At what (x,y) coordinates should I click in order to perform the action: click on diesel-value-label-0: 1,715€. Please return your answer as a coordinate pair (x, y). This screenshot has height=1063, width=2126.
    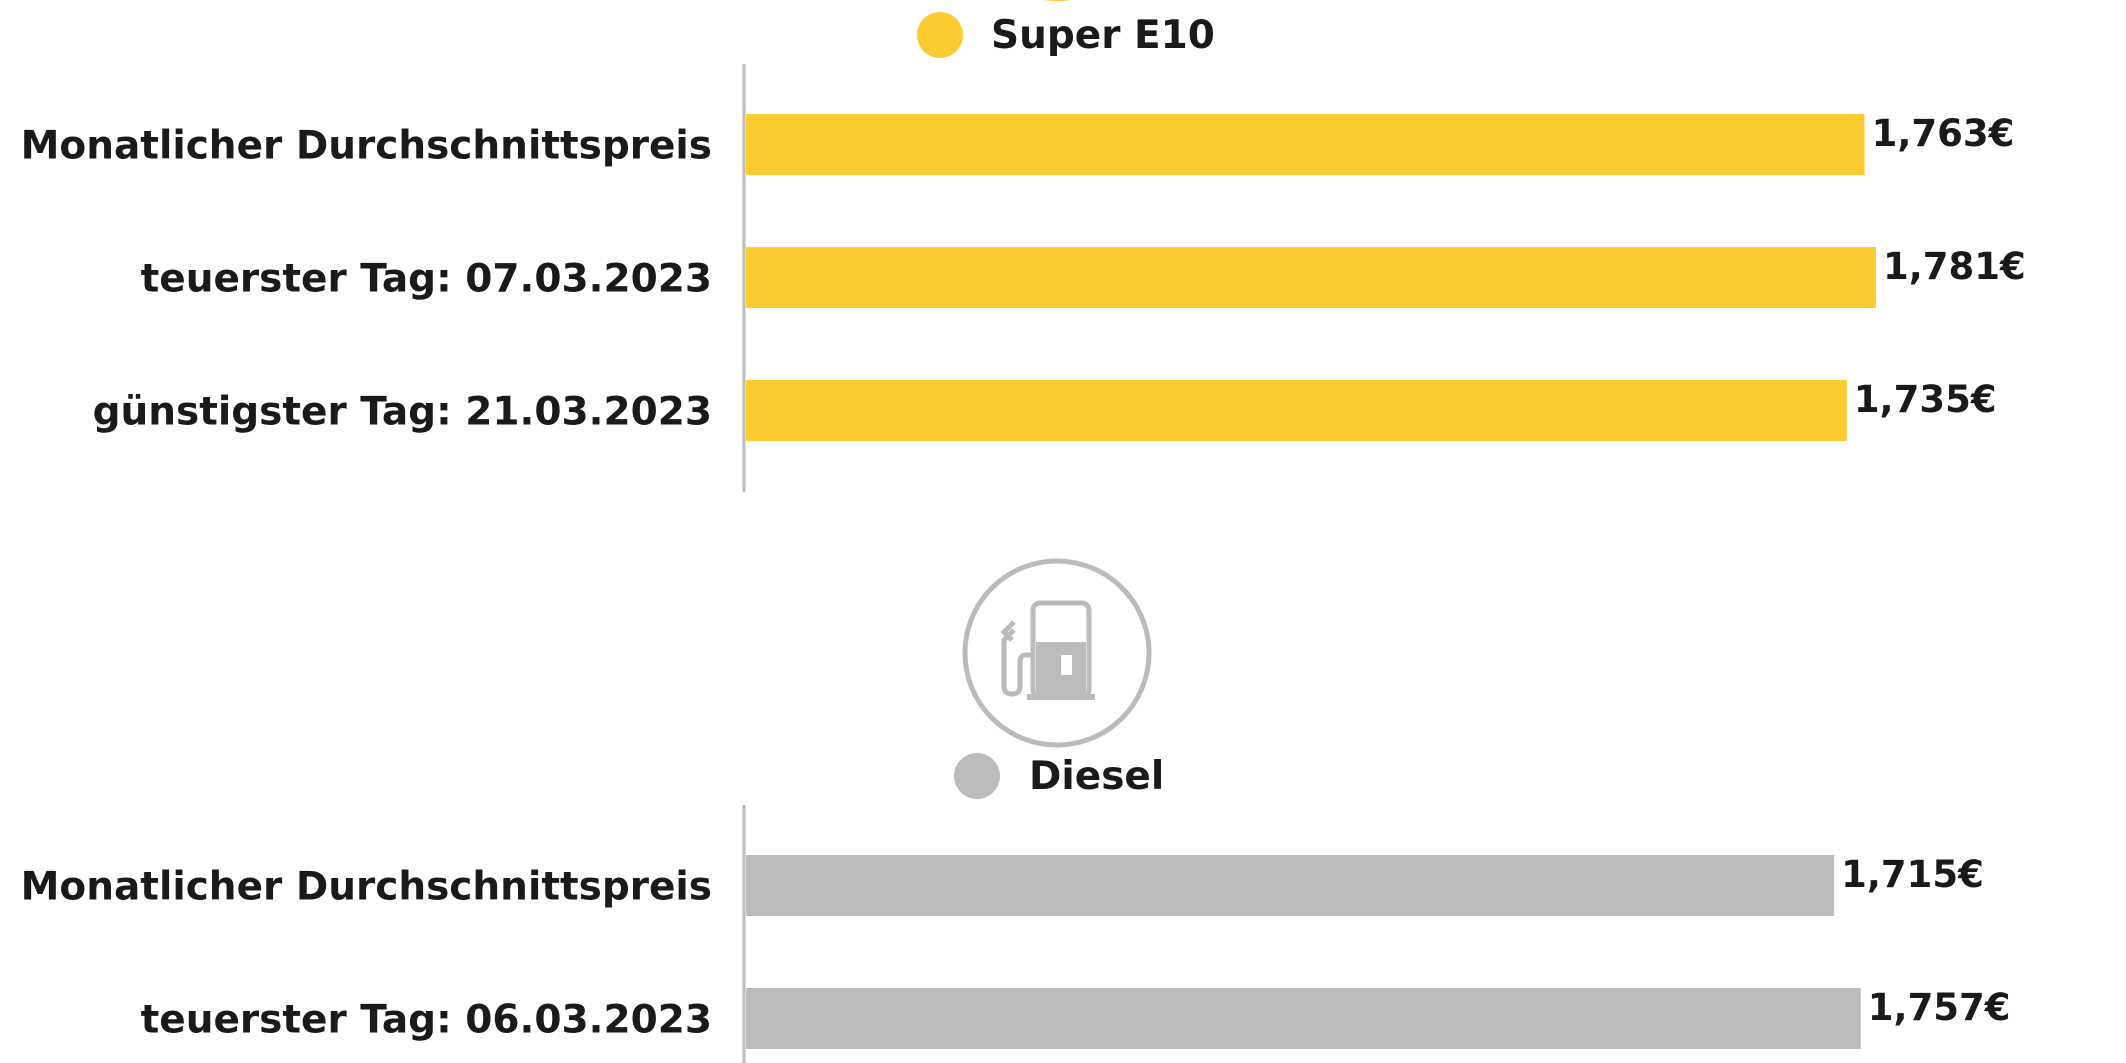
    Looking at the image, I should click on (1912, 874).